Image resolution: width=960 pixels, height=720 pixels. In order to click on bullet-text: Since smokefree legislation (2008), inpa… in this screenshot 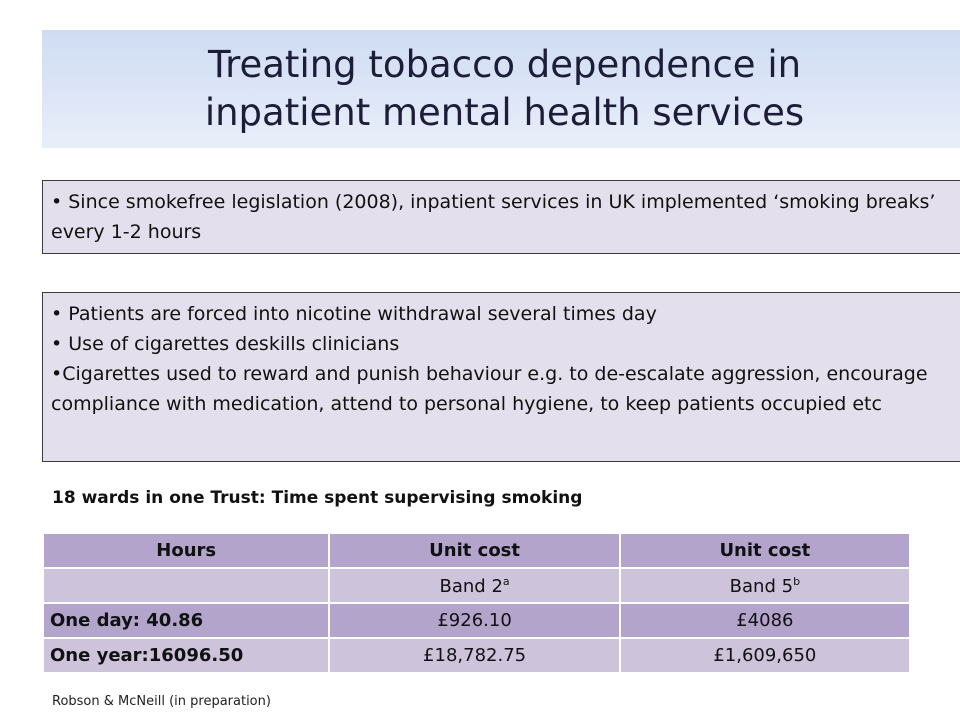, I will do `click(493, 217)`.